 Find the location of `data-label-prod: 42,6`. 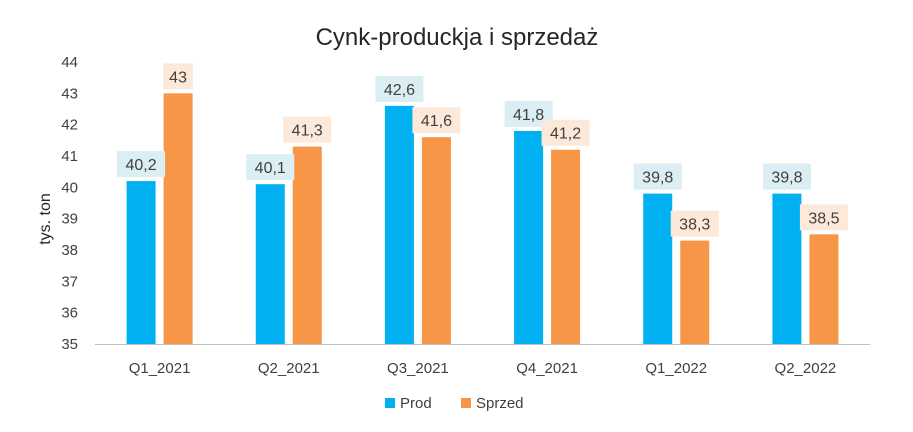

data-label-prod: 42,6 is located at coordinates (399, 90).